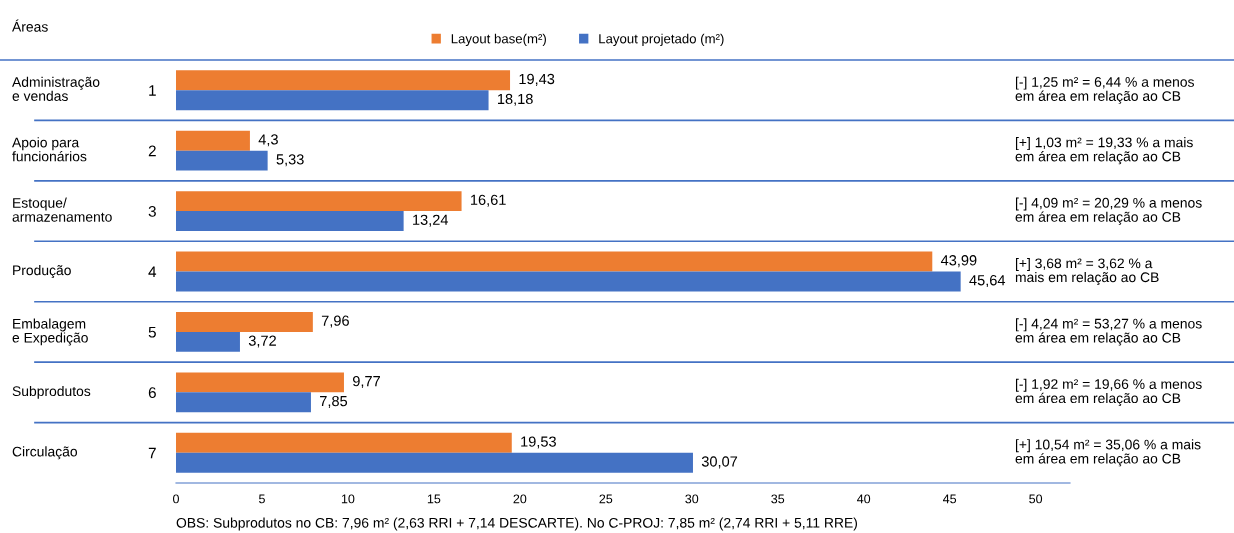  I want to click on y-tick-label: 5, so click(152, 332).